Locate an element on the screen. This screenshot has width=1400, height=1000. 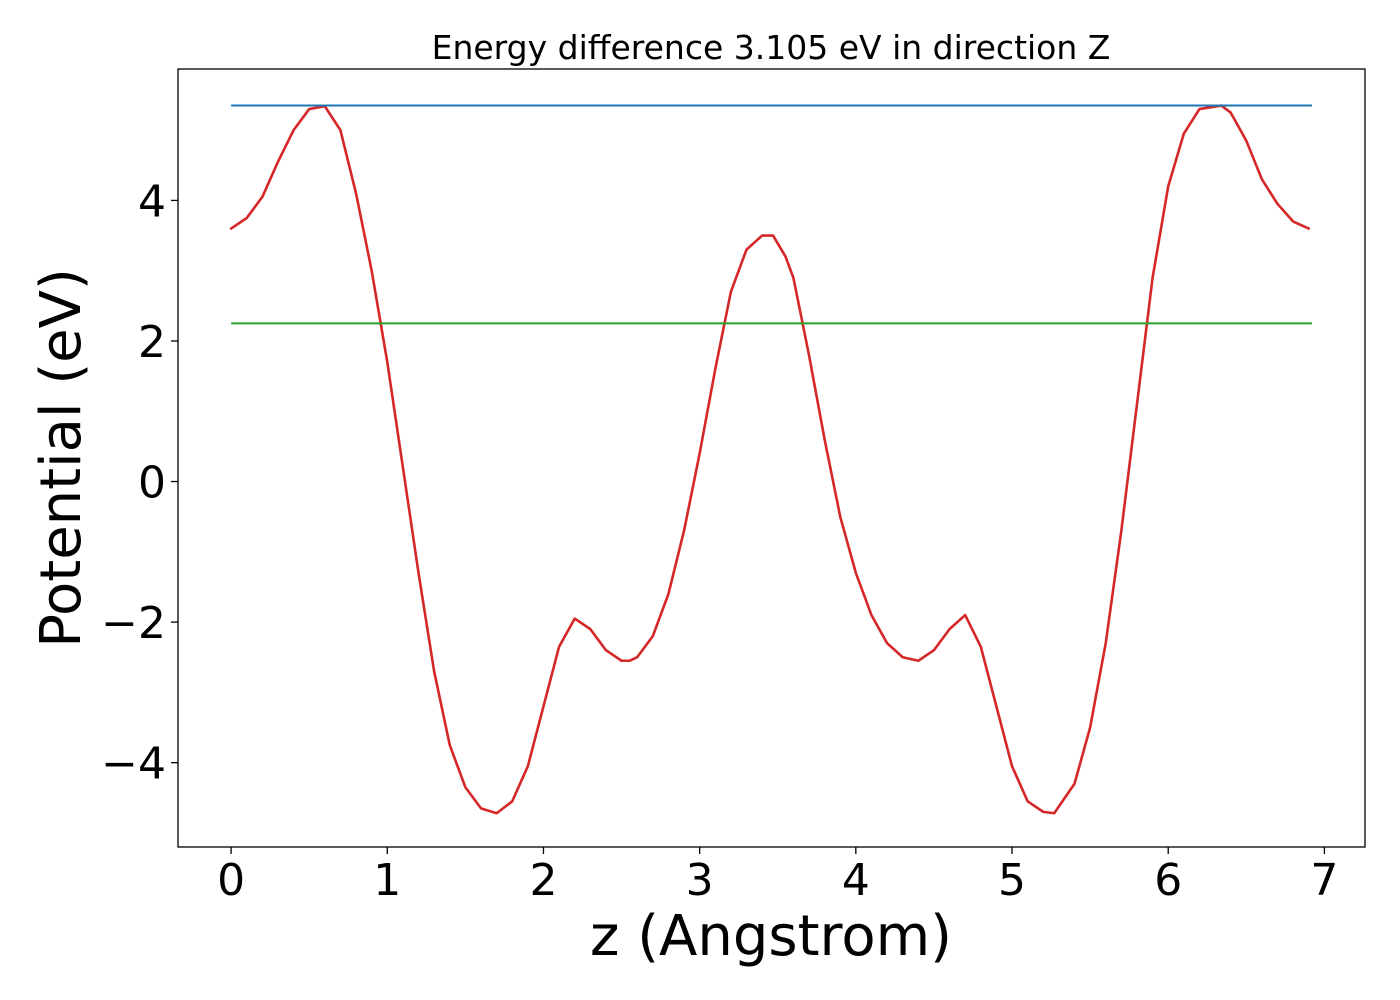
y-tick-label: 4 is located at coordinates (152, 201).